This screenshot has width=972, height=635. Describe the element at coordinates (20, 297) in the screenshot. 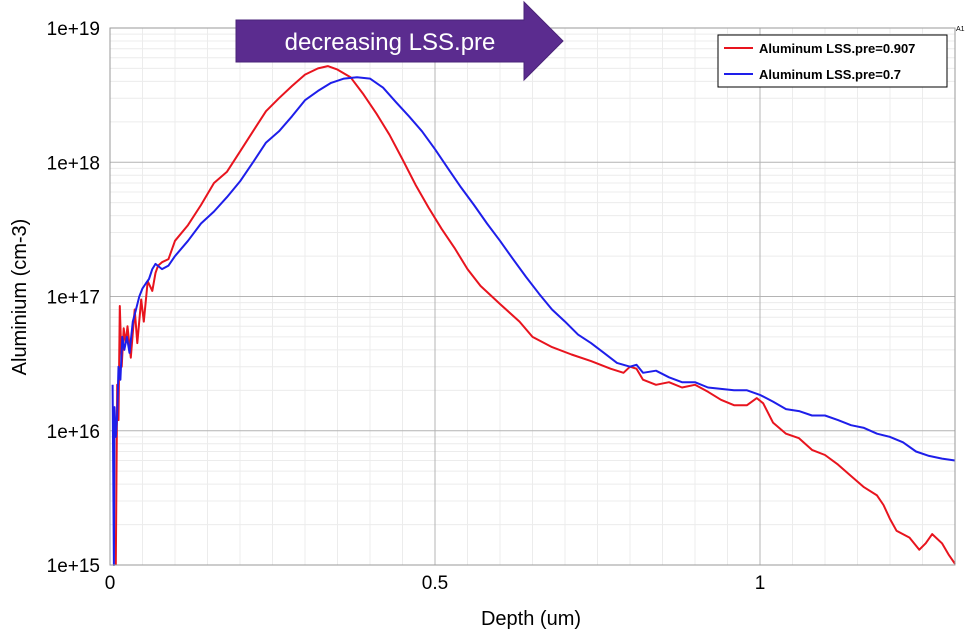

I see `y-axis-title: Aluminium (cm-3)` at that location.